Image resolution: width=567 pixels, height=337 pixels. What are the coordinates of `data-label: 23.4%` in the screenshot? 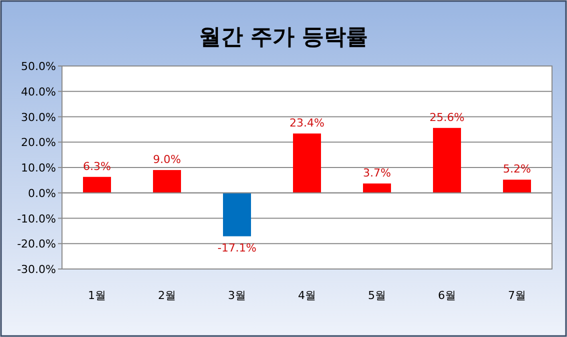 It's located at (307, 123).